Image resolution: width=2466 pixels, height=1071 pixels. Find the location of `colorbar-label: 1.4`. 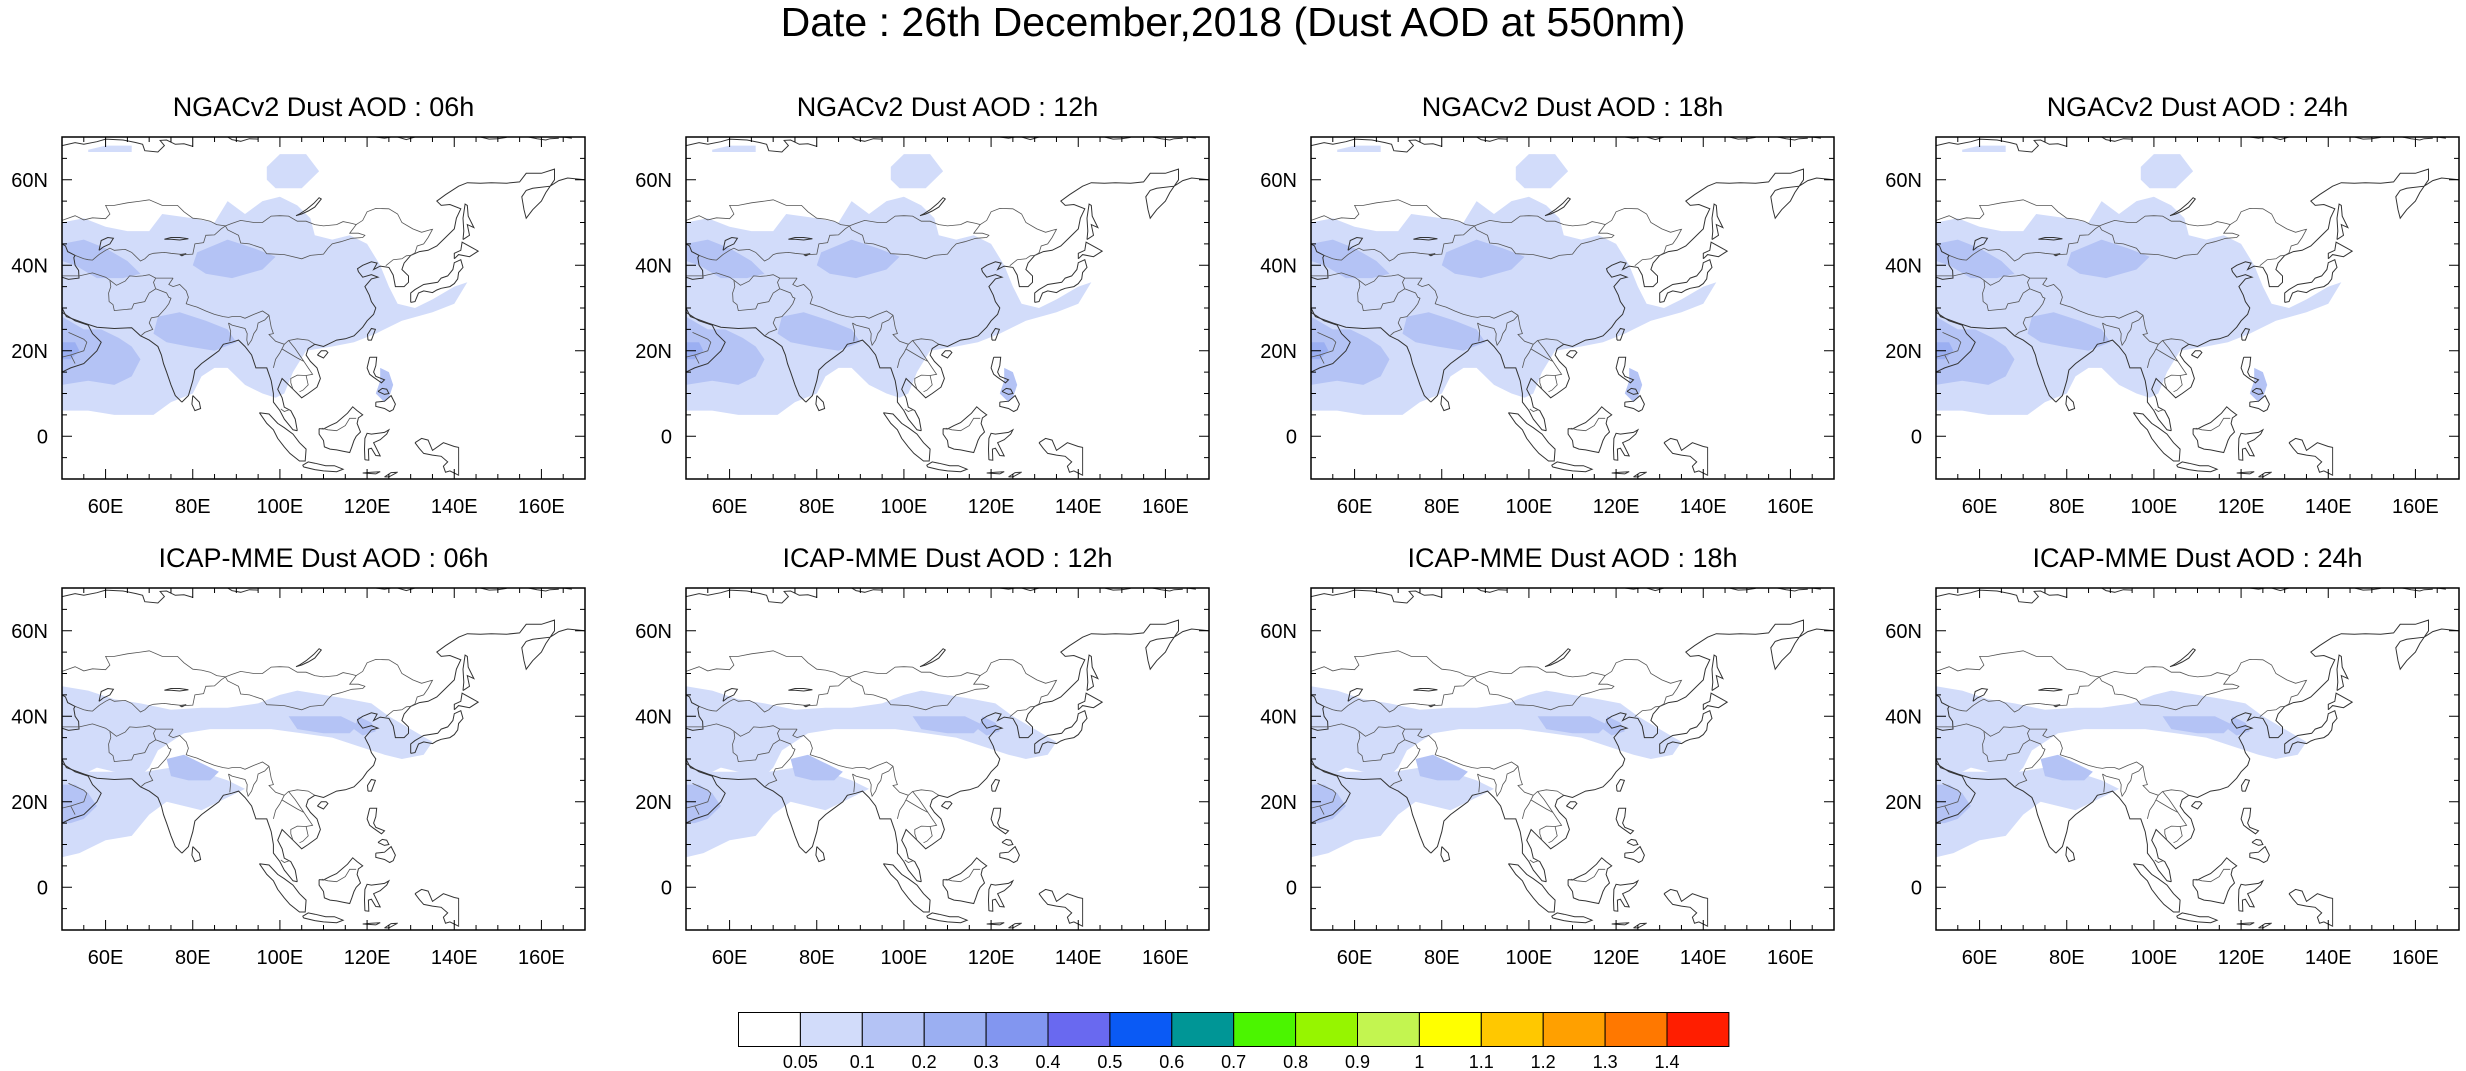

colorbar-label: 1.4 is located at coordinates (1666, 1061).